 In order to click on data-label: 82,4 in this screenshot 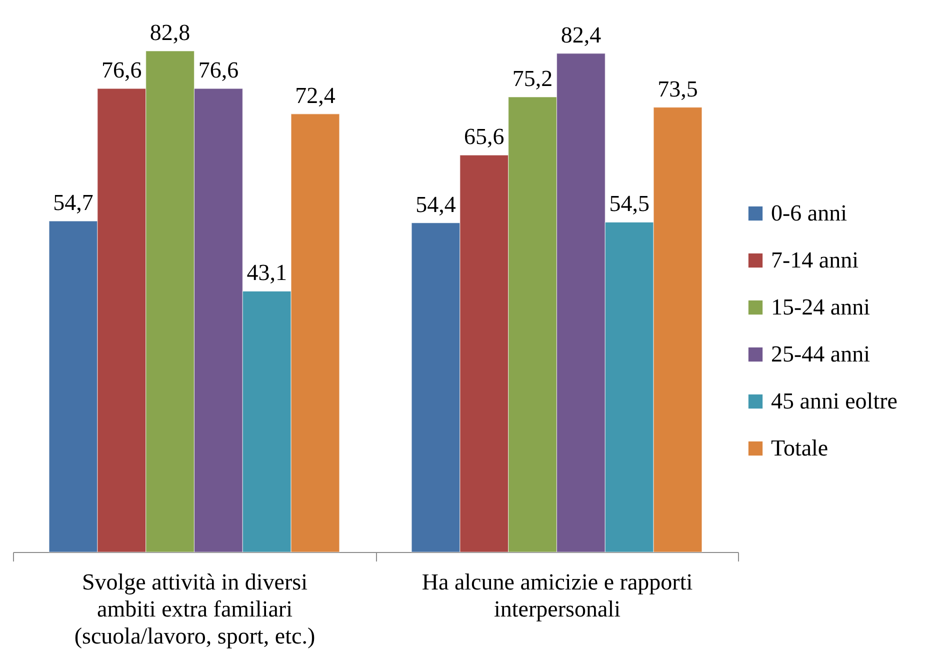, I will do `click(581, 35)`.